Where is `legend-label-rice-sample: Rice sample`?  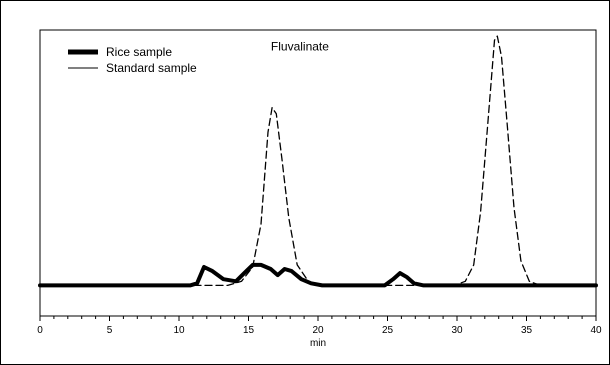 legend-label-rice-sample: Rice sample is located at coordinates (139, 52).